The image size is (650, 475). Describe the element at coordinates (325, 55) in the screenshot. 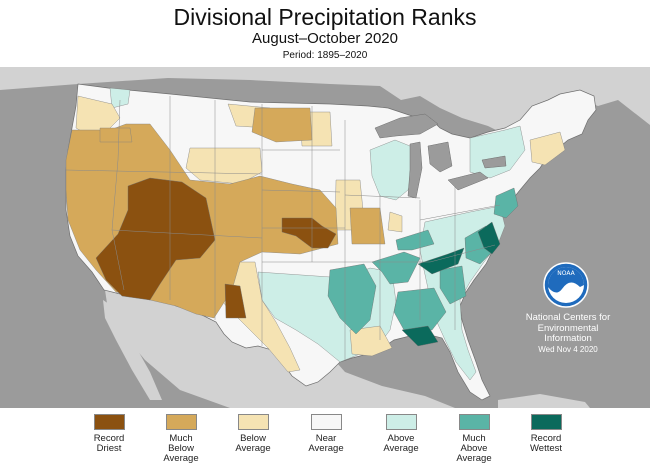

I see `map-period: Period: 1895–2020` at that location.